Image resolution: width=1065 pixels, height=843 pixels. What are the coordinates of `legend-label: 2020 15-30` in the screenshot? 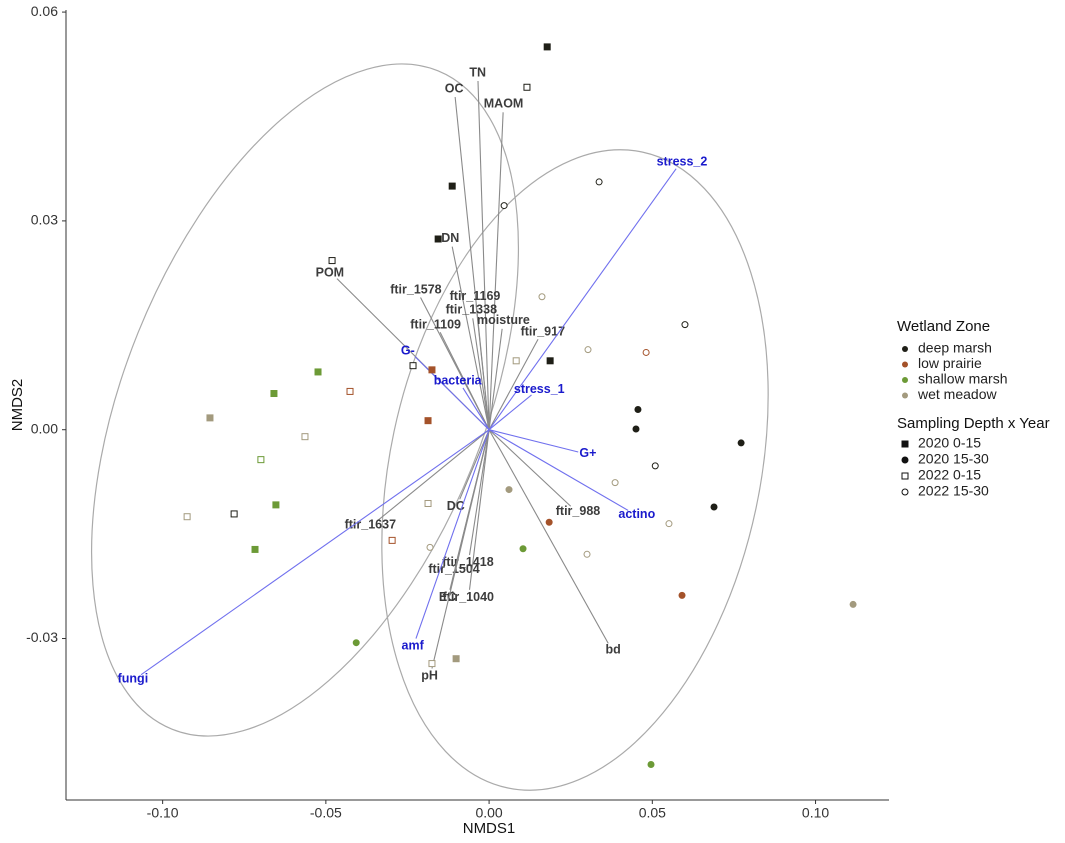 It's located at (953, 459).